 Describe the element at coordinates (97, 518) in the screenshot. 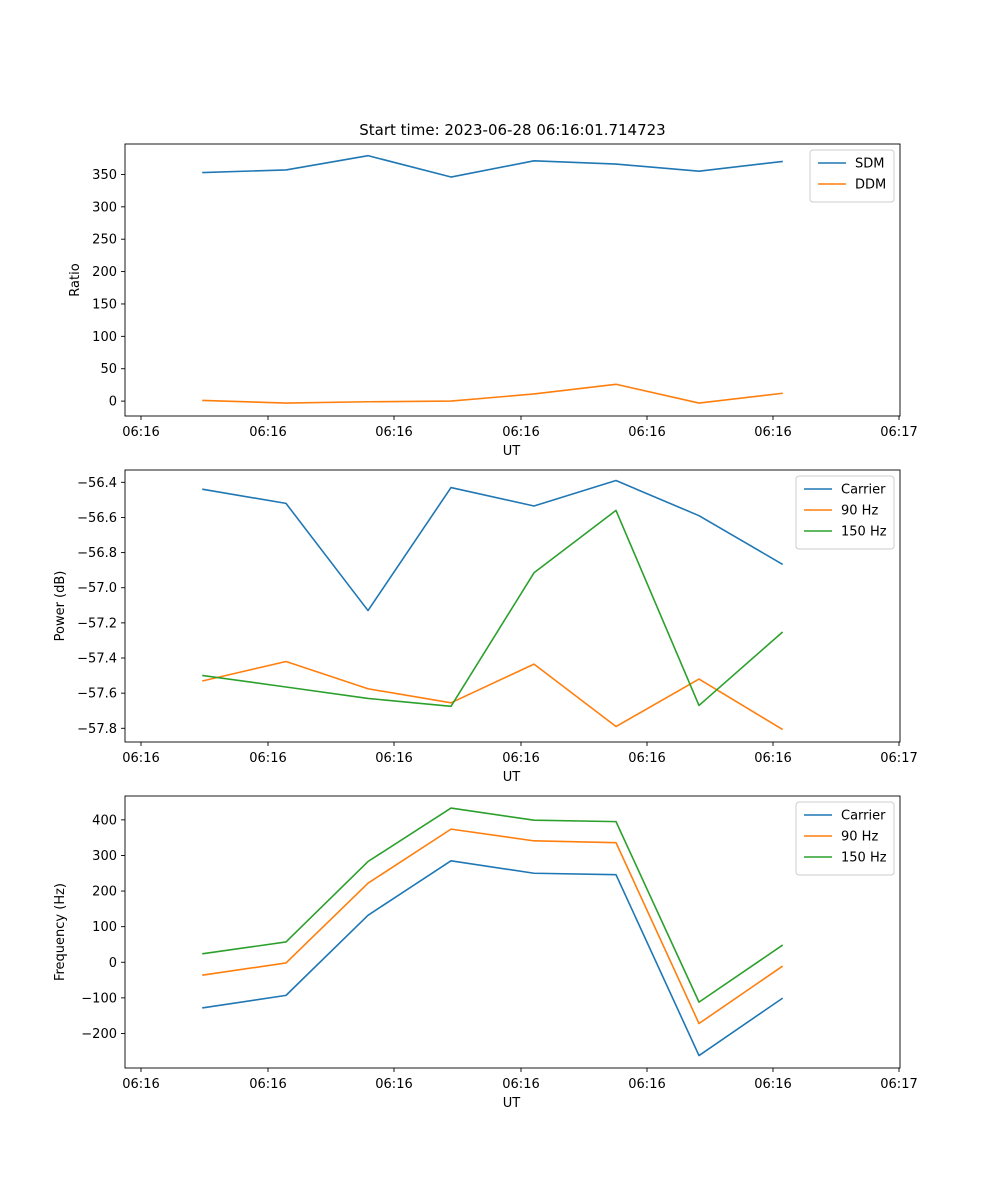

I see `y-tick-label: −56.6` at that location.